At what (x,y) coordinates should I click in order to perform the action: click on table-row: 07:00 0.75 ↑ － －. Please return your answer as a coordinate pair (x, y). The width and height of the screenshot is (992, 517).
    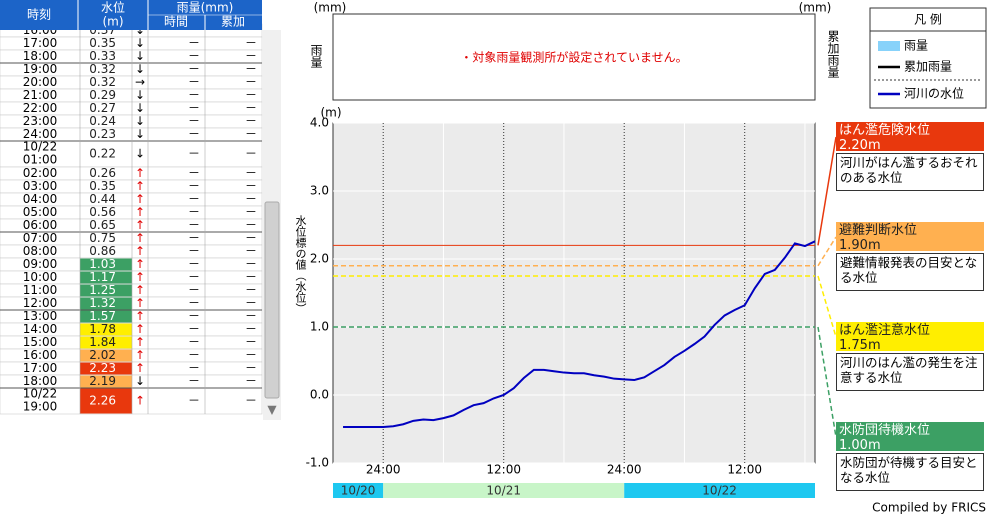
    Looking at the image, I should click on (131, 238).